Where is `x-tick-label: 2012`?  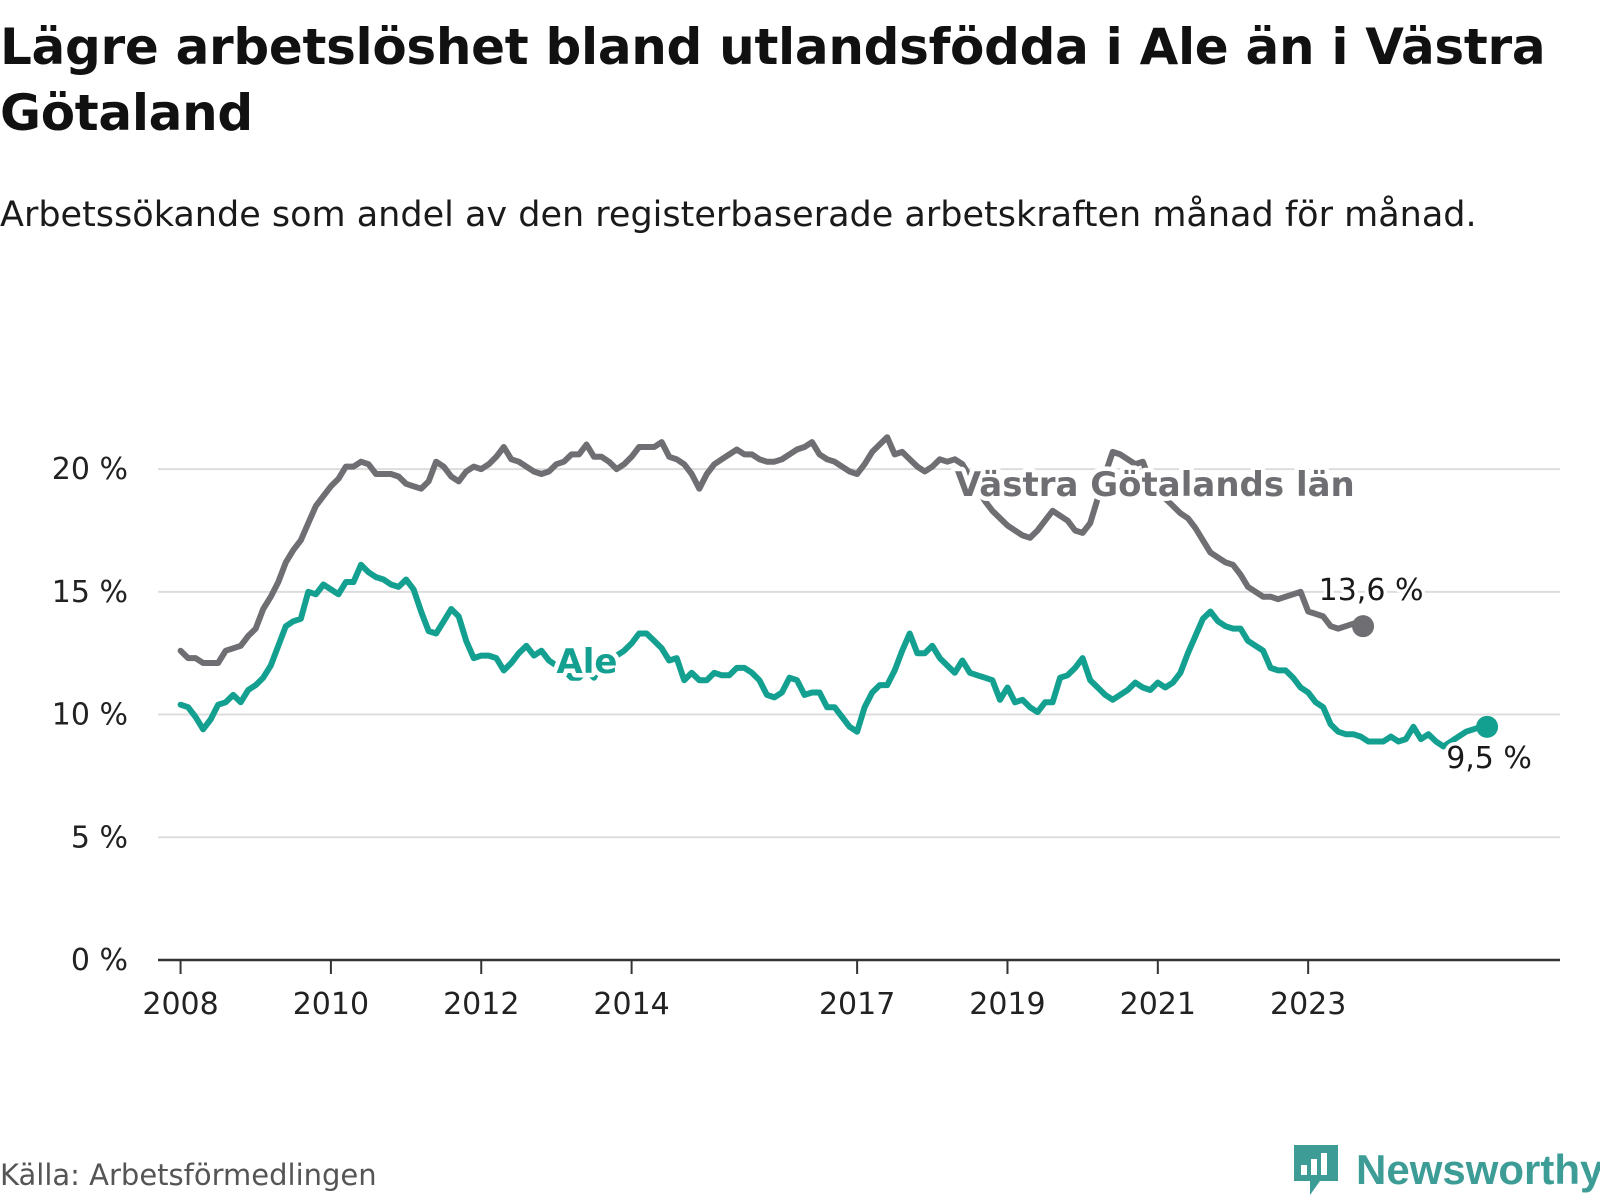 x-tick-label: 2012 is located at coordinates (481, 1004).